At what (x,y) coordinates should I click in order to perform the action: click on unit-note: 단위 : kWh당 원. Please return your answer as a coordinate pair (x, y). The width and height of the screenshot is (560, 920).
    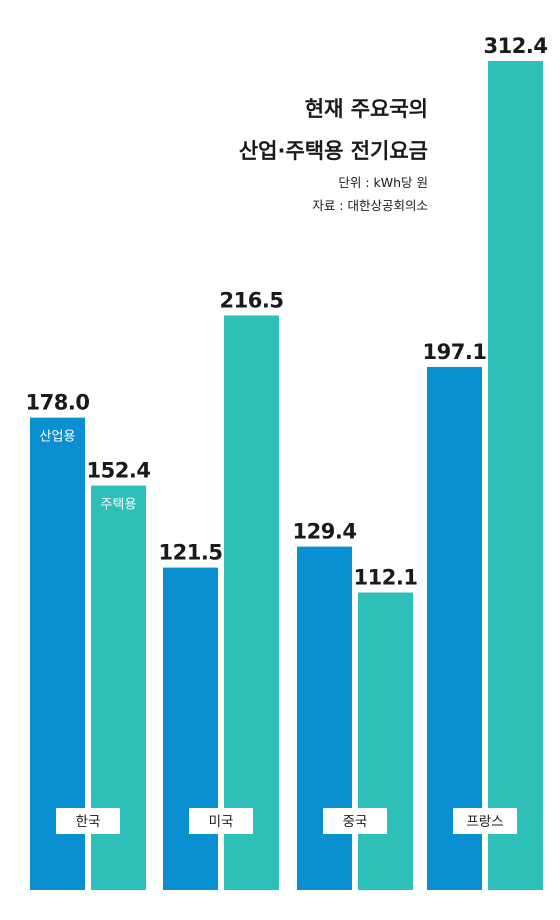
    Looking at the image, I should click on (383, 182).